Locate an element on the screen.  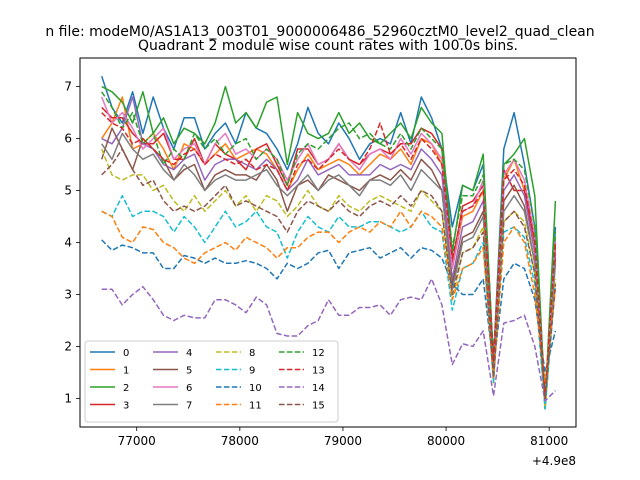
y-tick-label: 2 is located at coordinates (68, 346).